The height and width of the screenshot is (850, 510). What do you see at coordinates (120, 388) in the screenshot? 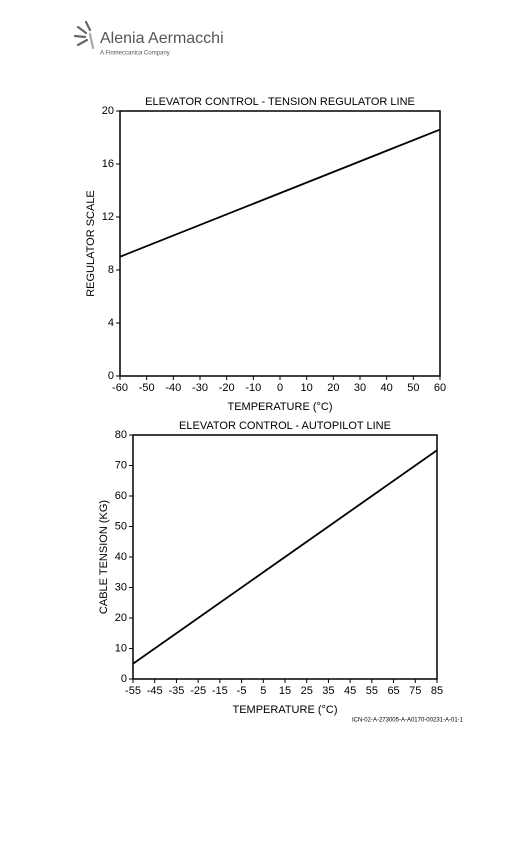
I see `x-tick-label: -60` at bounding box center [120, 388].